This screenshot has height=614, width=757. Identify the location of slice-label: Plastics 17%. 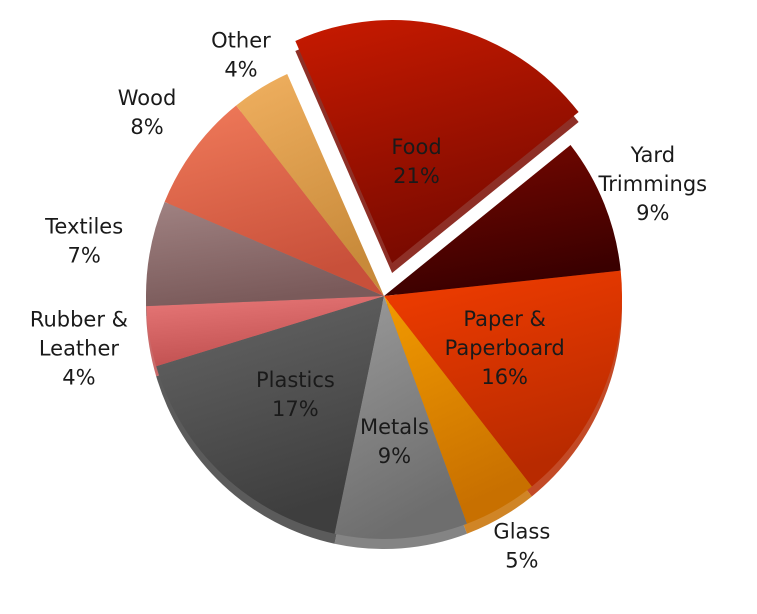
(295, 394).